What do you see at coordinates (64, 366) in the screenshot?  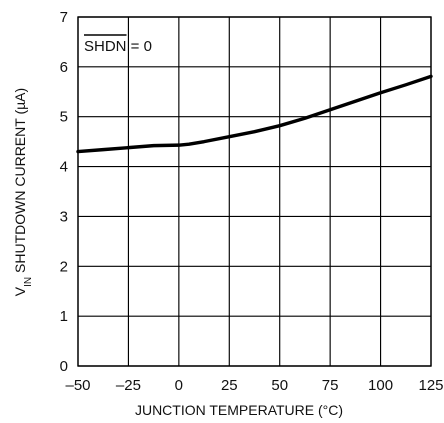 I see `y-tick-label: 0` at bounding box center [64, 366].